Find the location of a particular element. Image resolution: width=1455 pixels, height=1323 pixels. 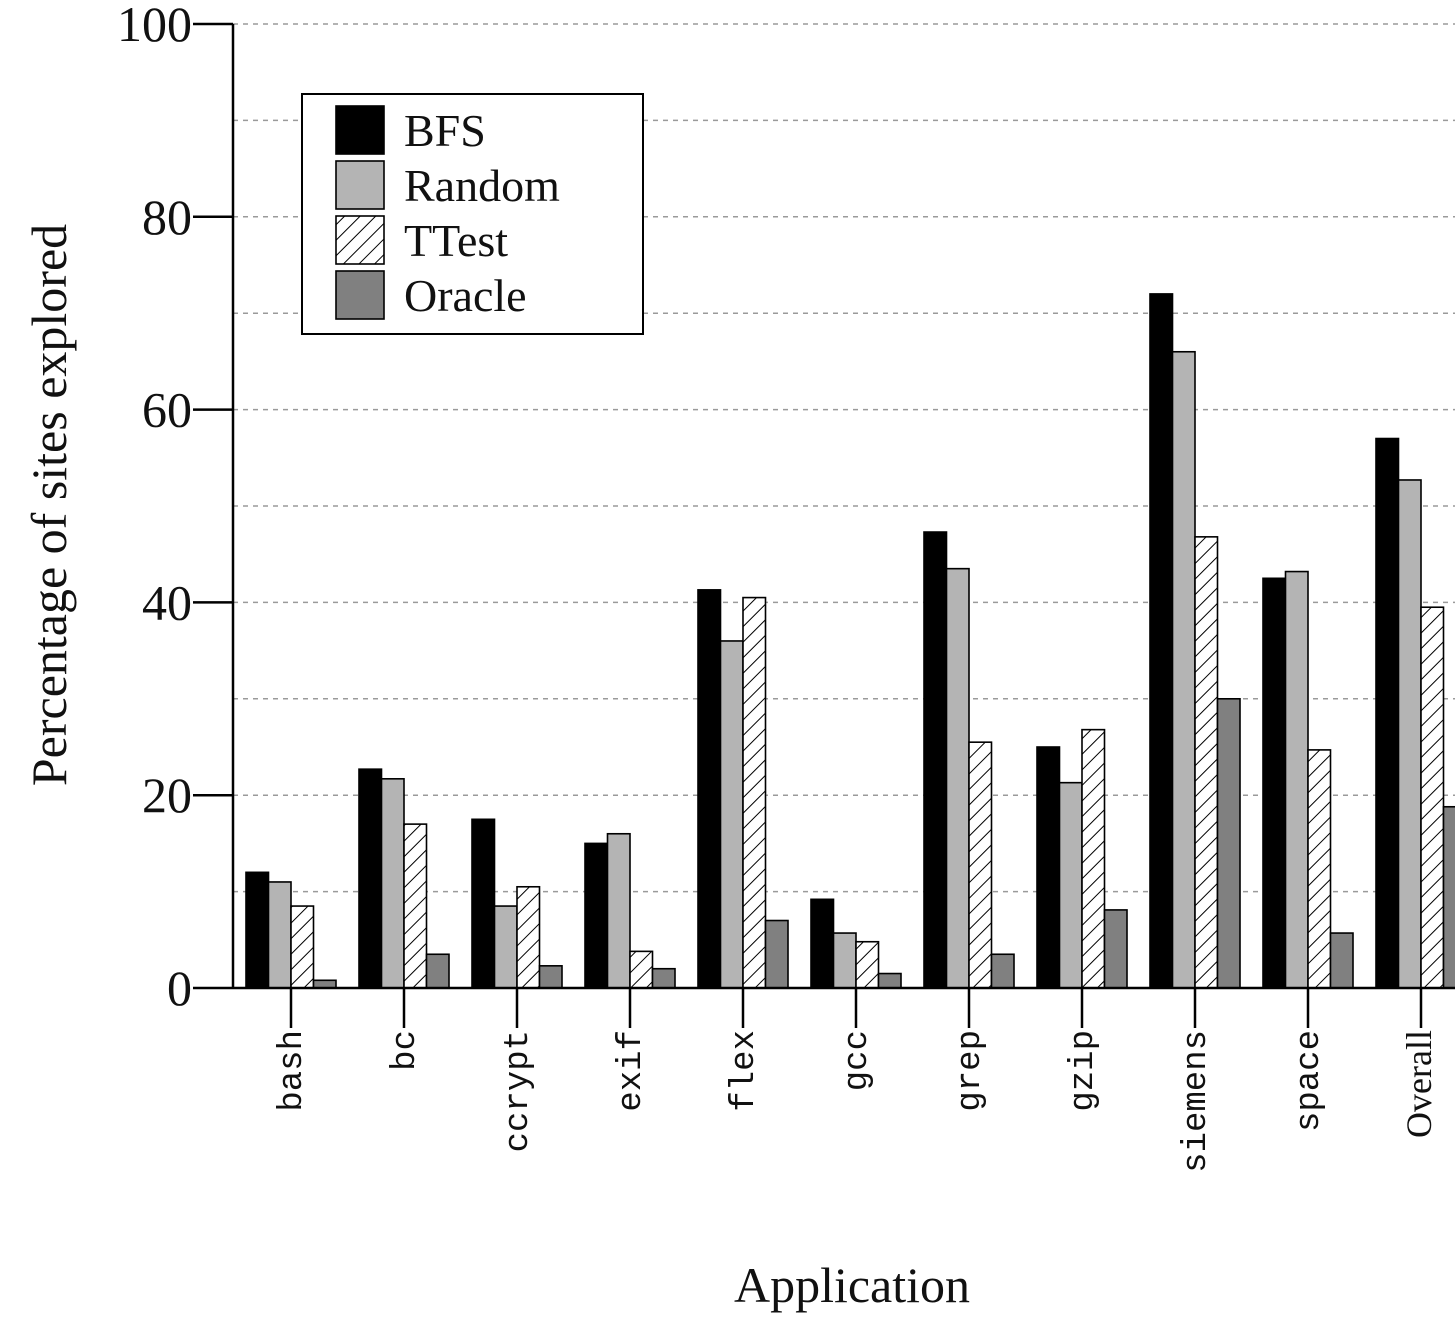

bar-bfs-exif is located at coordinates (596, 915).